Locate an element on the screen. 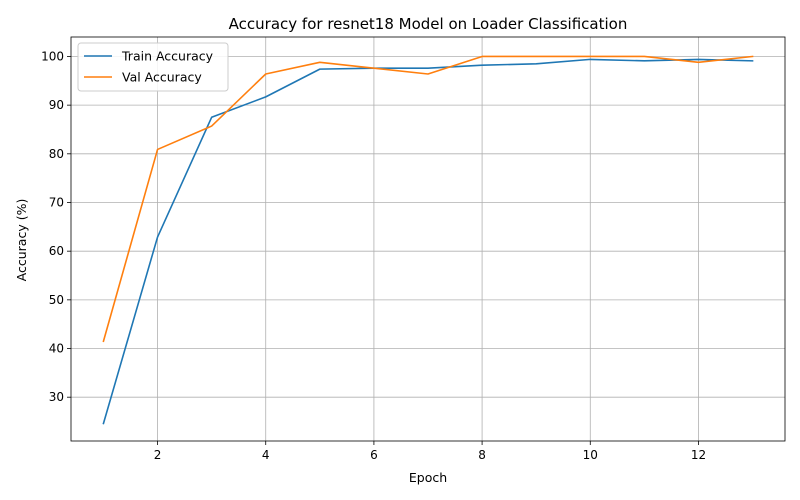 This screenshot has width=800, height=500. x-tick-label: 10 is located at coordinates (590, 455).